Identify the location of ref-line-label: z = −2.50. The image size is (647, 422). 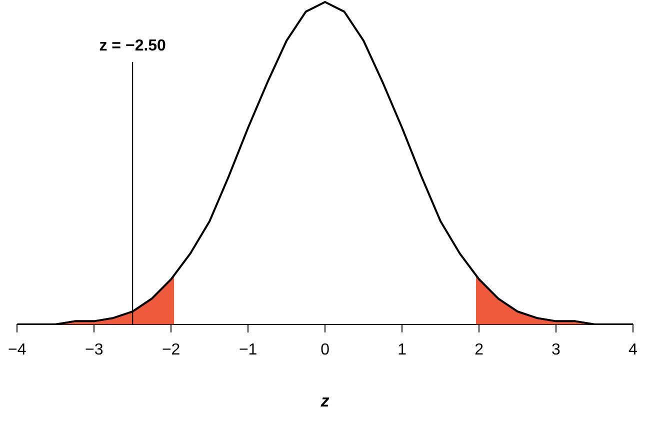
(132, 45).